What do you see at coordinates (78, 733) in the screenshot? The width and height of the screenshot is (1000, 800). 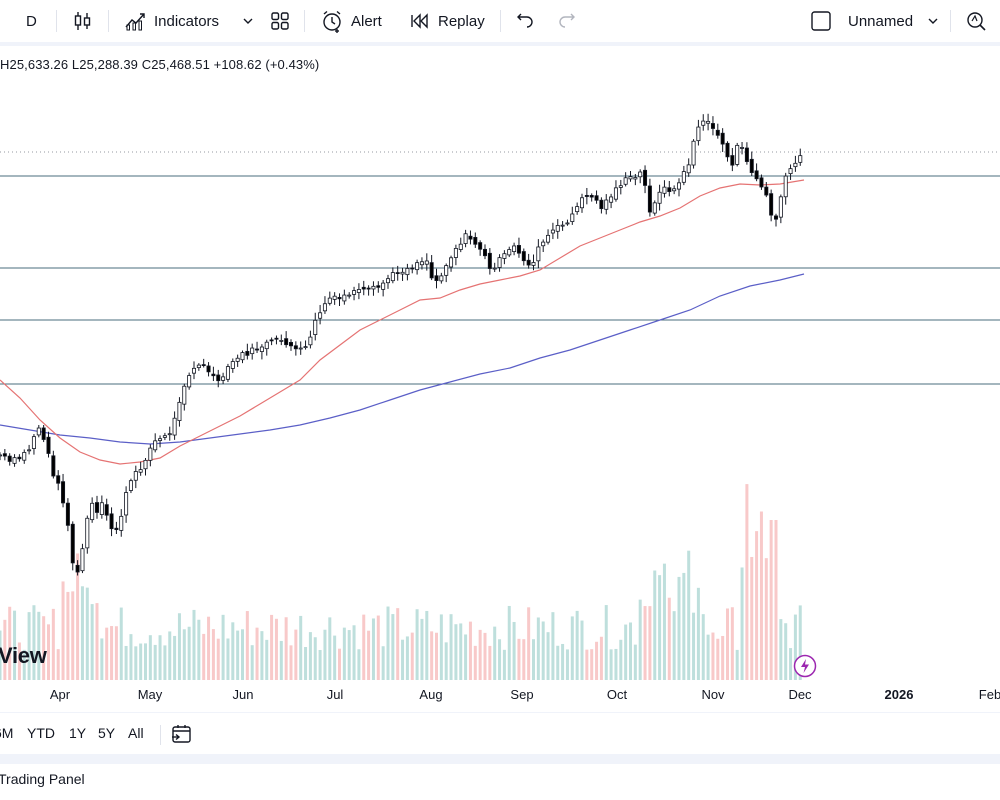 I see `range-button-1y: 1Y` at bounding box center [78, 733].